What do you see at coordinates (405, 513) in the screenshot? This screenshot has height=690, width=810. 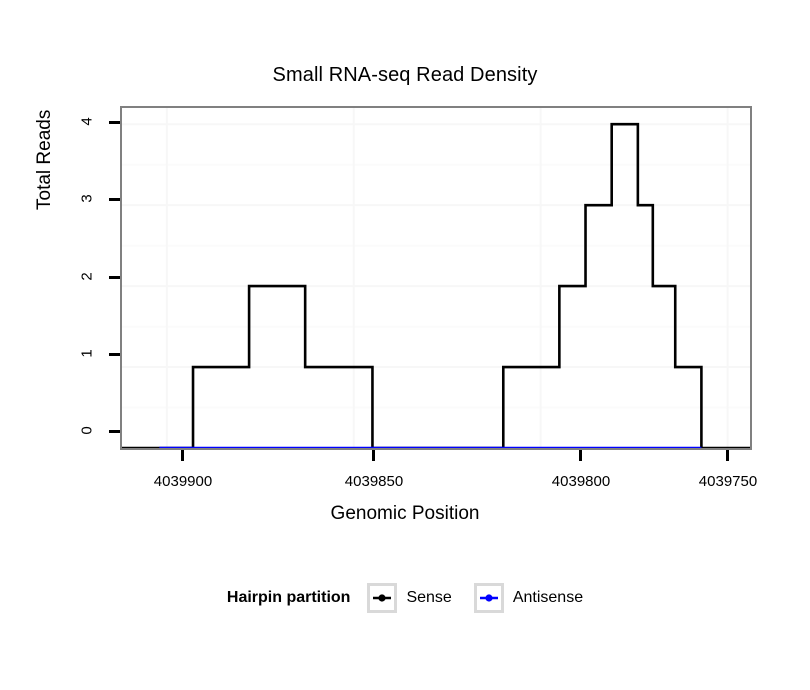 I see `x-axis-label: Genomic Position` at bounding box center [405, 513].